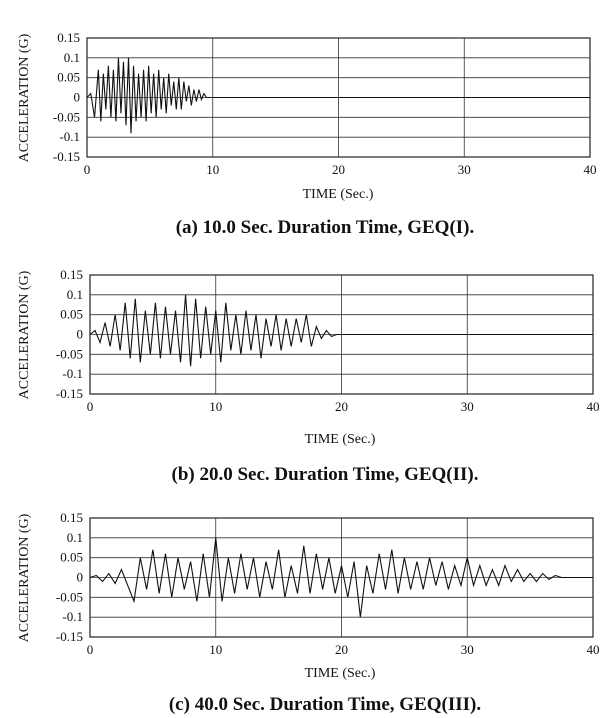 Image resolution: width=602 pixels, height=718 pixels. What do you see at coordinates (325, 227) in the screenshot?
I see `chart-caption: (a) 10.0 Sec. Duration Time, GEQ(I).` at bounding box center [325, 227].